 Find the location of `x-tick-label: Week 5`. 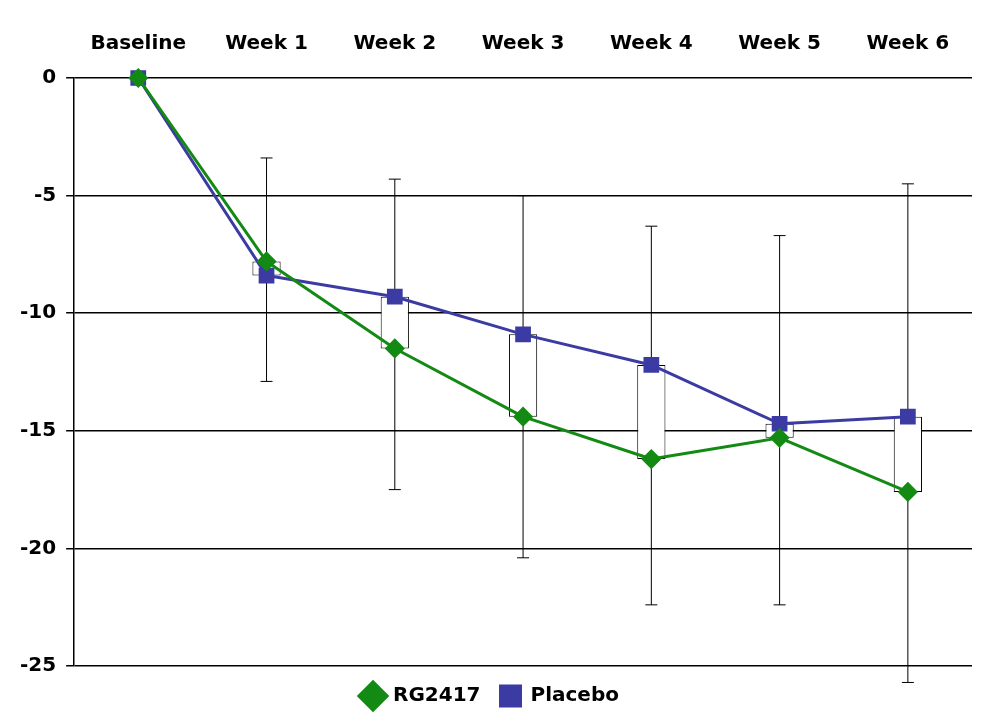

x-tick-label: Week 5 is located at coordinates (779, 42).